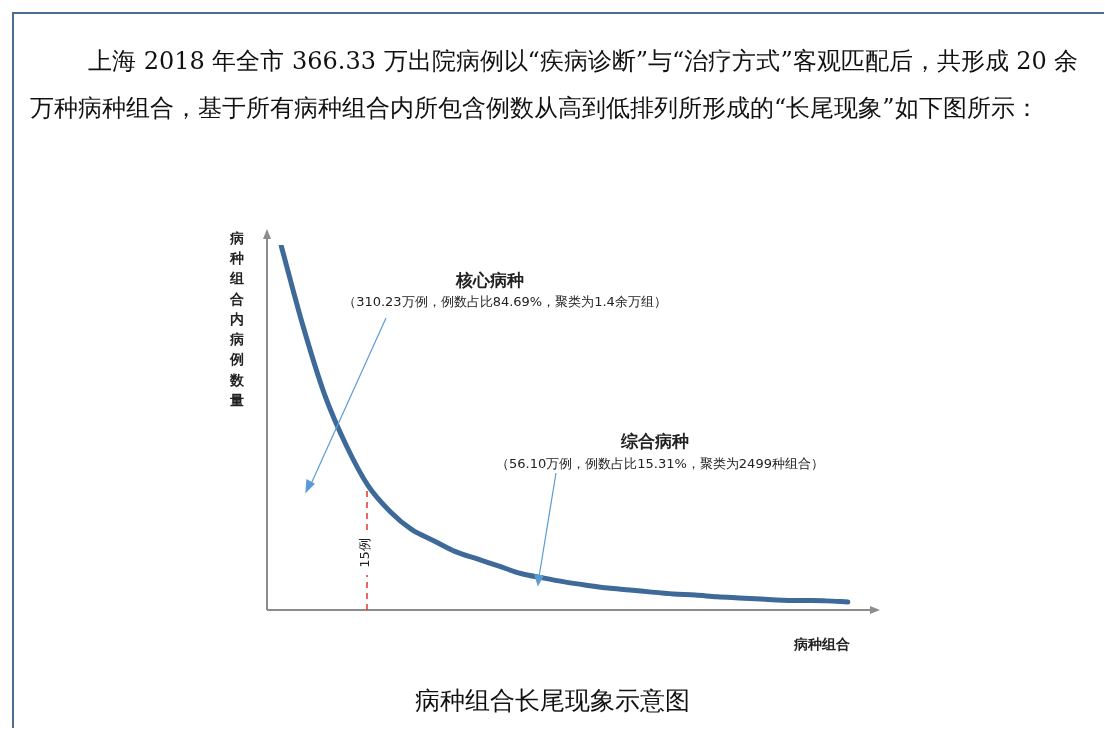 Image resolution: width=1105 pixels, height=729 pixels. Describe the element at coordinates (365, 553) in the screenshot. I see `annotation: 15例` at that location.